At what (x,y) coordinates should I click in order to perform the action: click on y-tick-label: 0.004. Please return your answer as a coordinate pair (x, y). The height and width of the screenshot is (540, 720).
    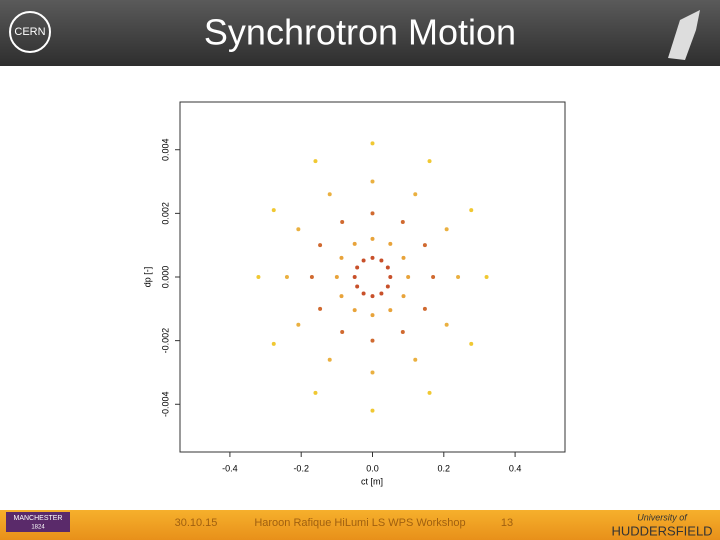
    Looking at the image, I should click on (165, 149).